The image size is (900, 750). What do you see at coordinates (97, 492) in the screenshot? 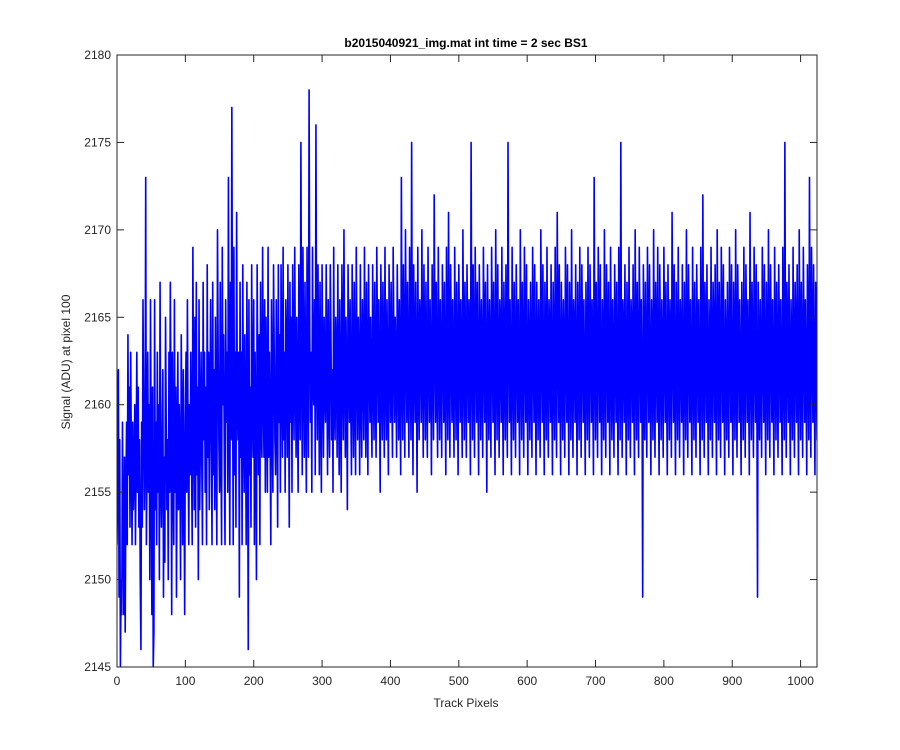
I see `y-tick-label: 2155` at bounding box center [97, 492].